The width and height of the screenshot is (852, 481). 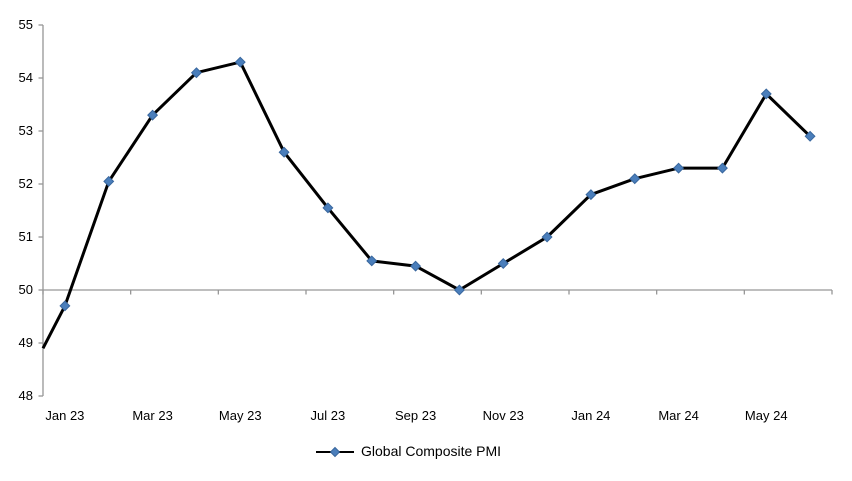 I want to click on x-axis-label: May 24, so click(x=766, y=415).